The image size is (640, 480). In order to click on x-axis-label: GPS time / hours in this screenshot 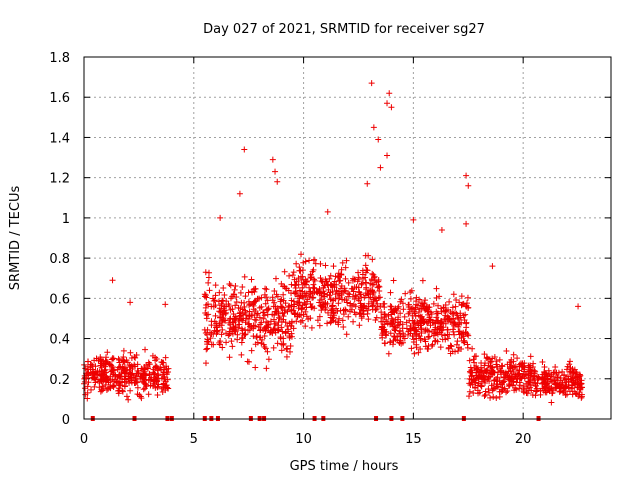, I will do `click(344, 466)`.